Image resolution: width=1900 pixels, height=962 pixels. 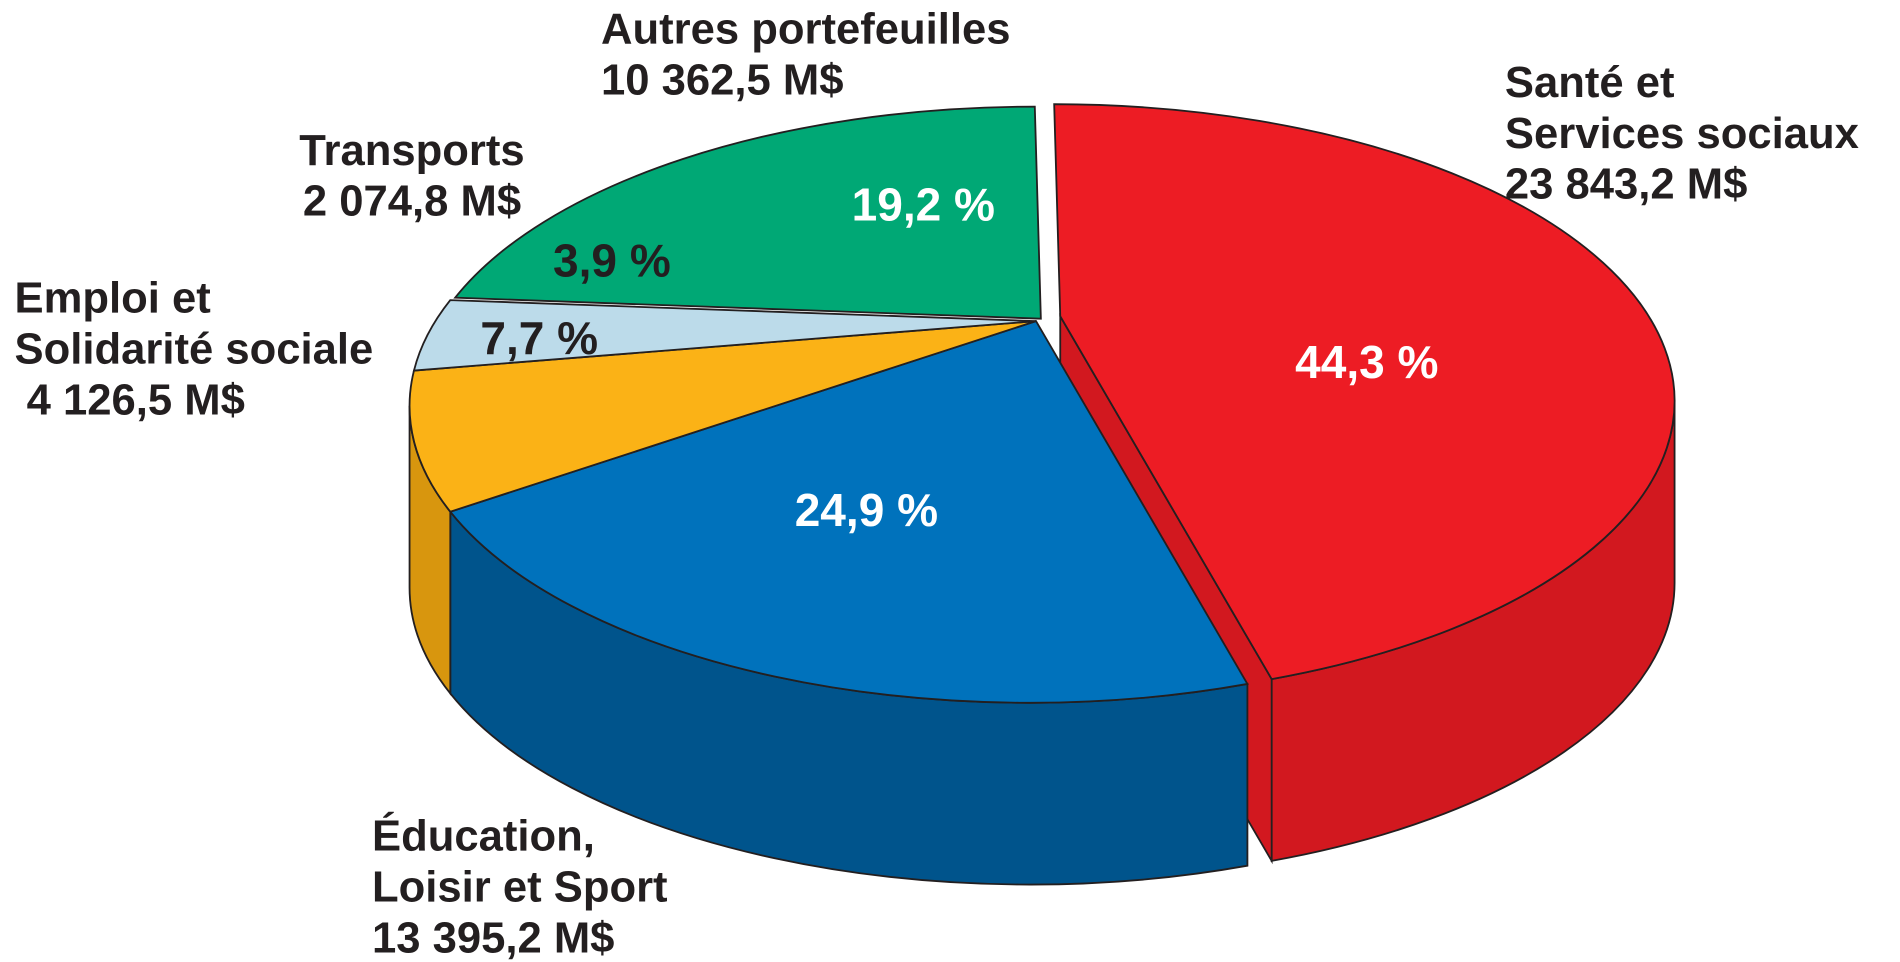 I want to click on amount-label: 10 362,5 M$, so click(x=722, y=81).